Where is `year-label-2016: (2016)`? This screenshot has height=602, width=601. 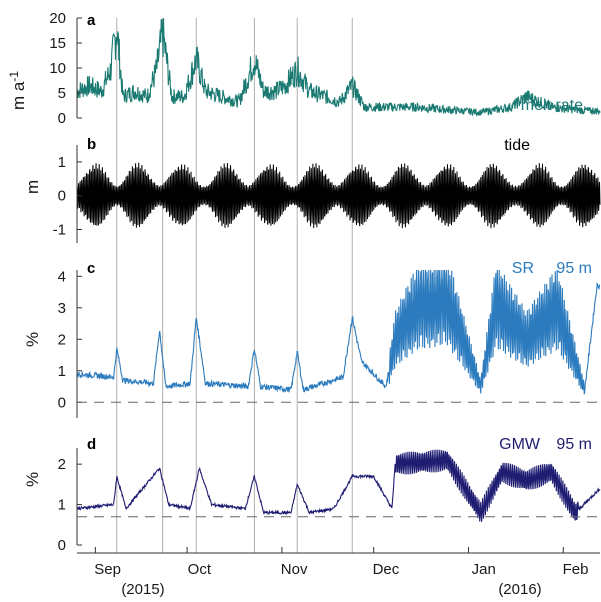
year-label-2016: (2016) is located at coordinates (519, 589).